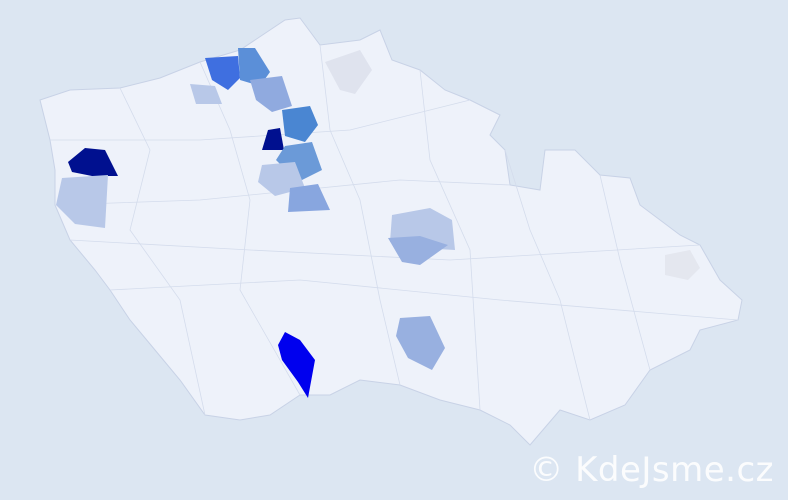 This screenshot has height=500, width=788. Describe the element at coordinates (651, 470) in the screenshot. I see `watermark: © KdeJsme.cz` at that location.